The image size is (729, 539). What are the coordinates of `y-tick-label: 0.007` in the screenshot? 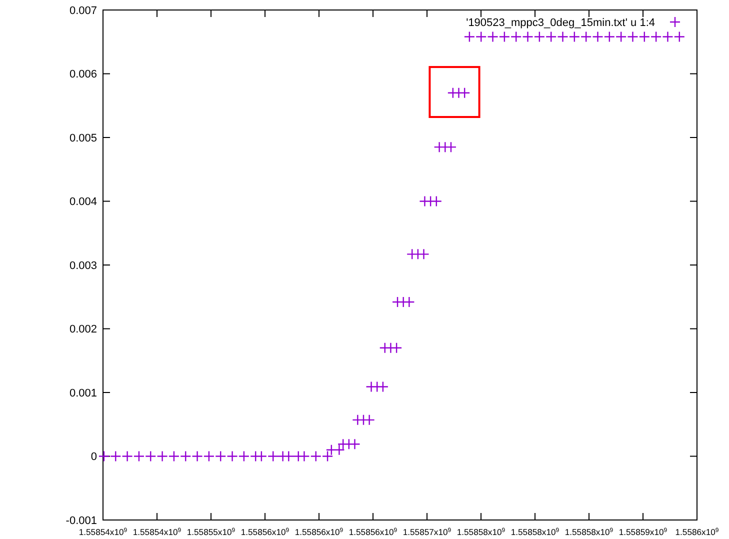 It's located at (83, 10).